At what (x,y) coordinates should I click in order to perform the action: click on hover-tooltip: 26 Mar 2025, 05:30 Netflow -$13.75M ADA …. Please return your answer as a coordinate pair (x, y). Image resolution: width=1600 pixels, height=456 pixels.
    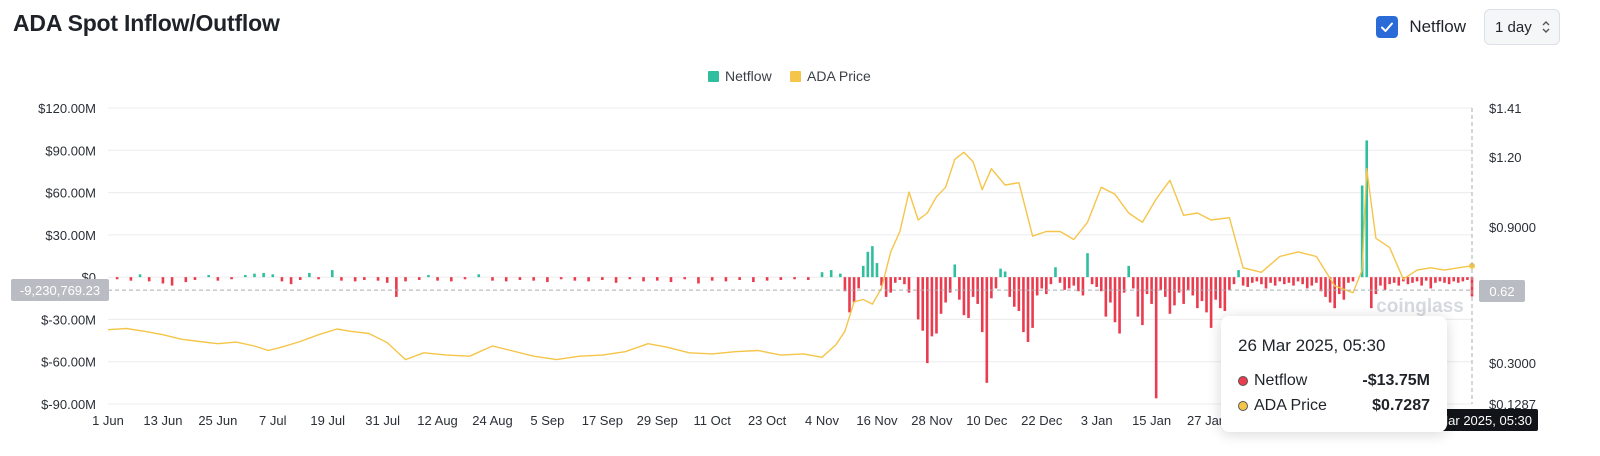
    Looking at the image, I should click on (1334, 374).